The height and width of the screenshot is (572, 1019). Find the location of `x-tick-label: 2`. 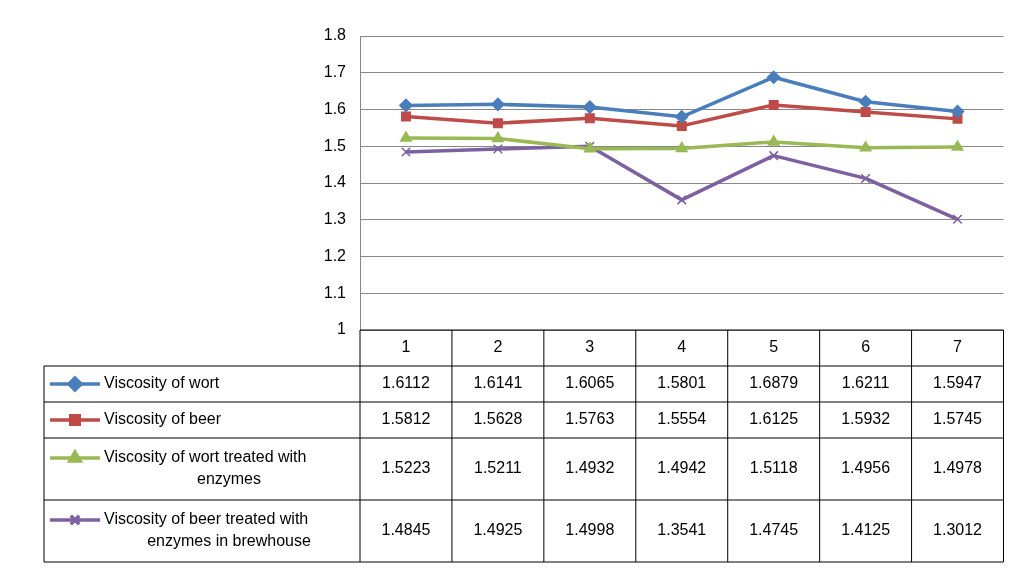

x-tick-label: 2 is located at coordinates (498, 347).